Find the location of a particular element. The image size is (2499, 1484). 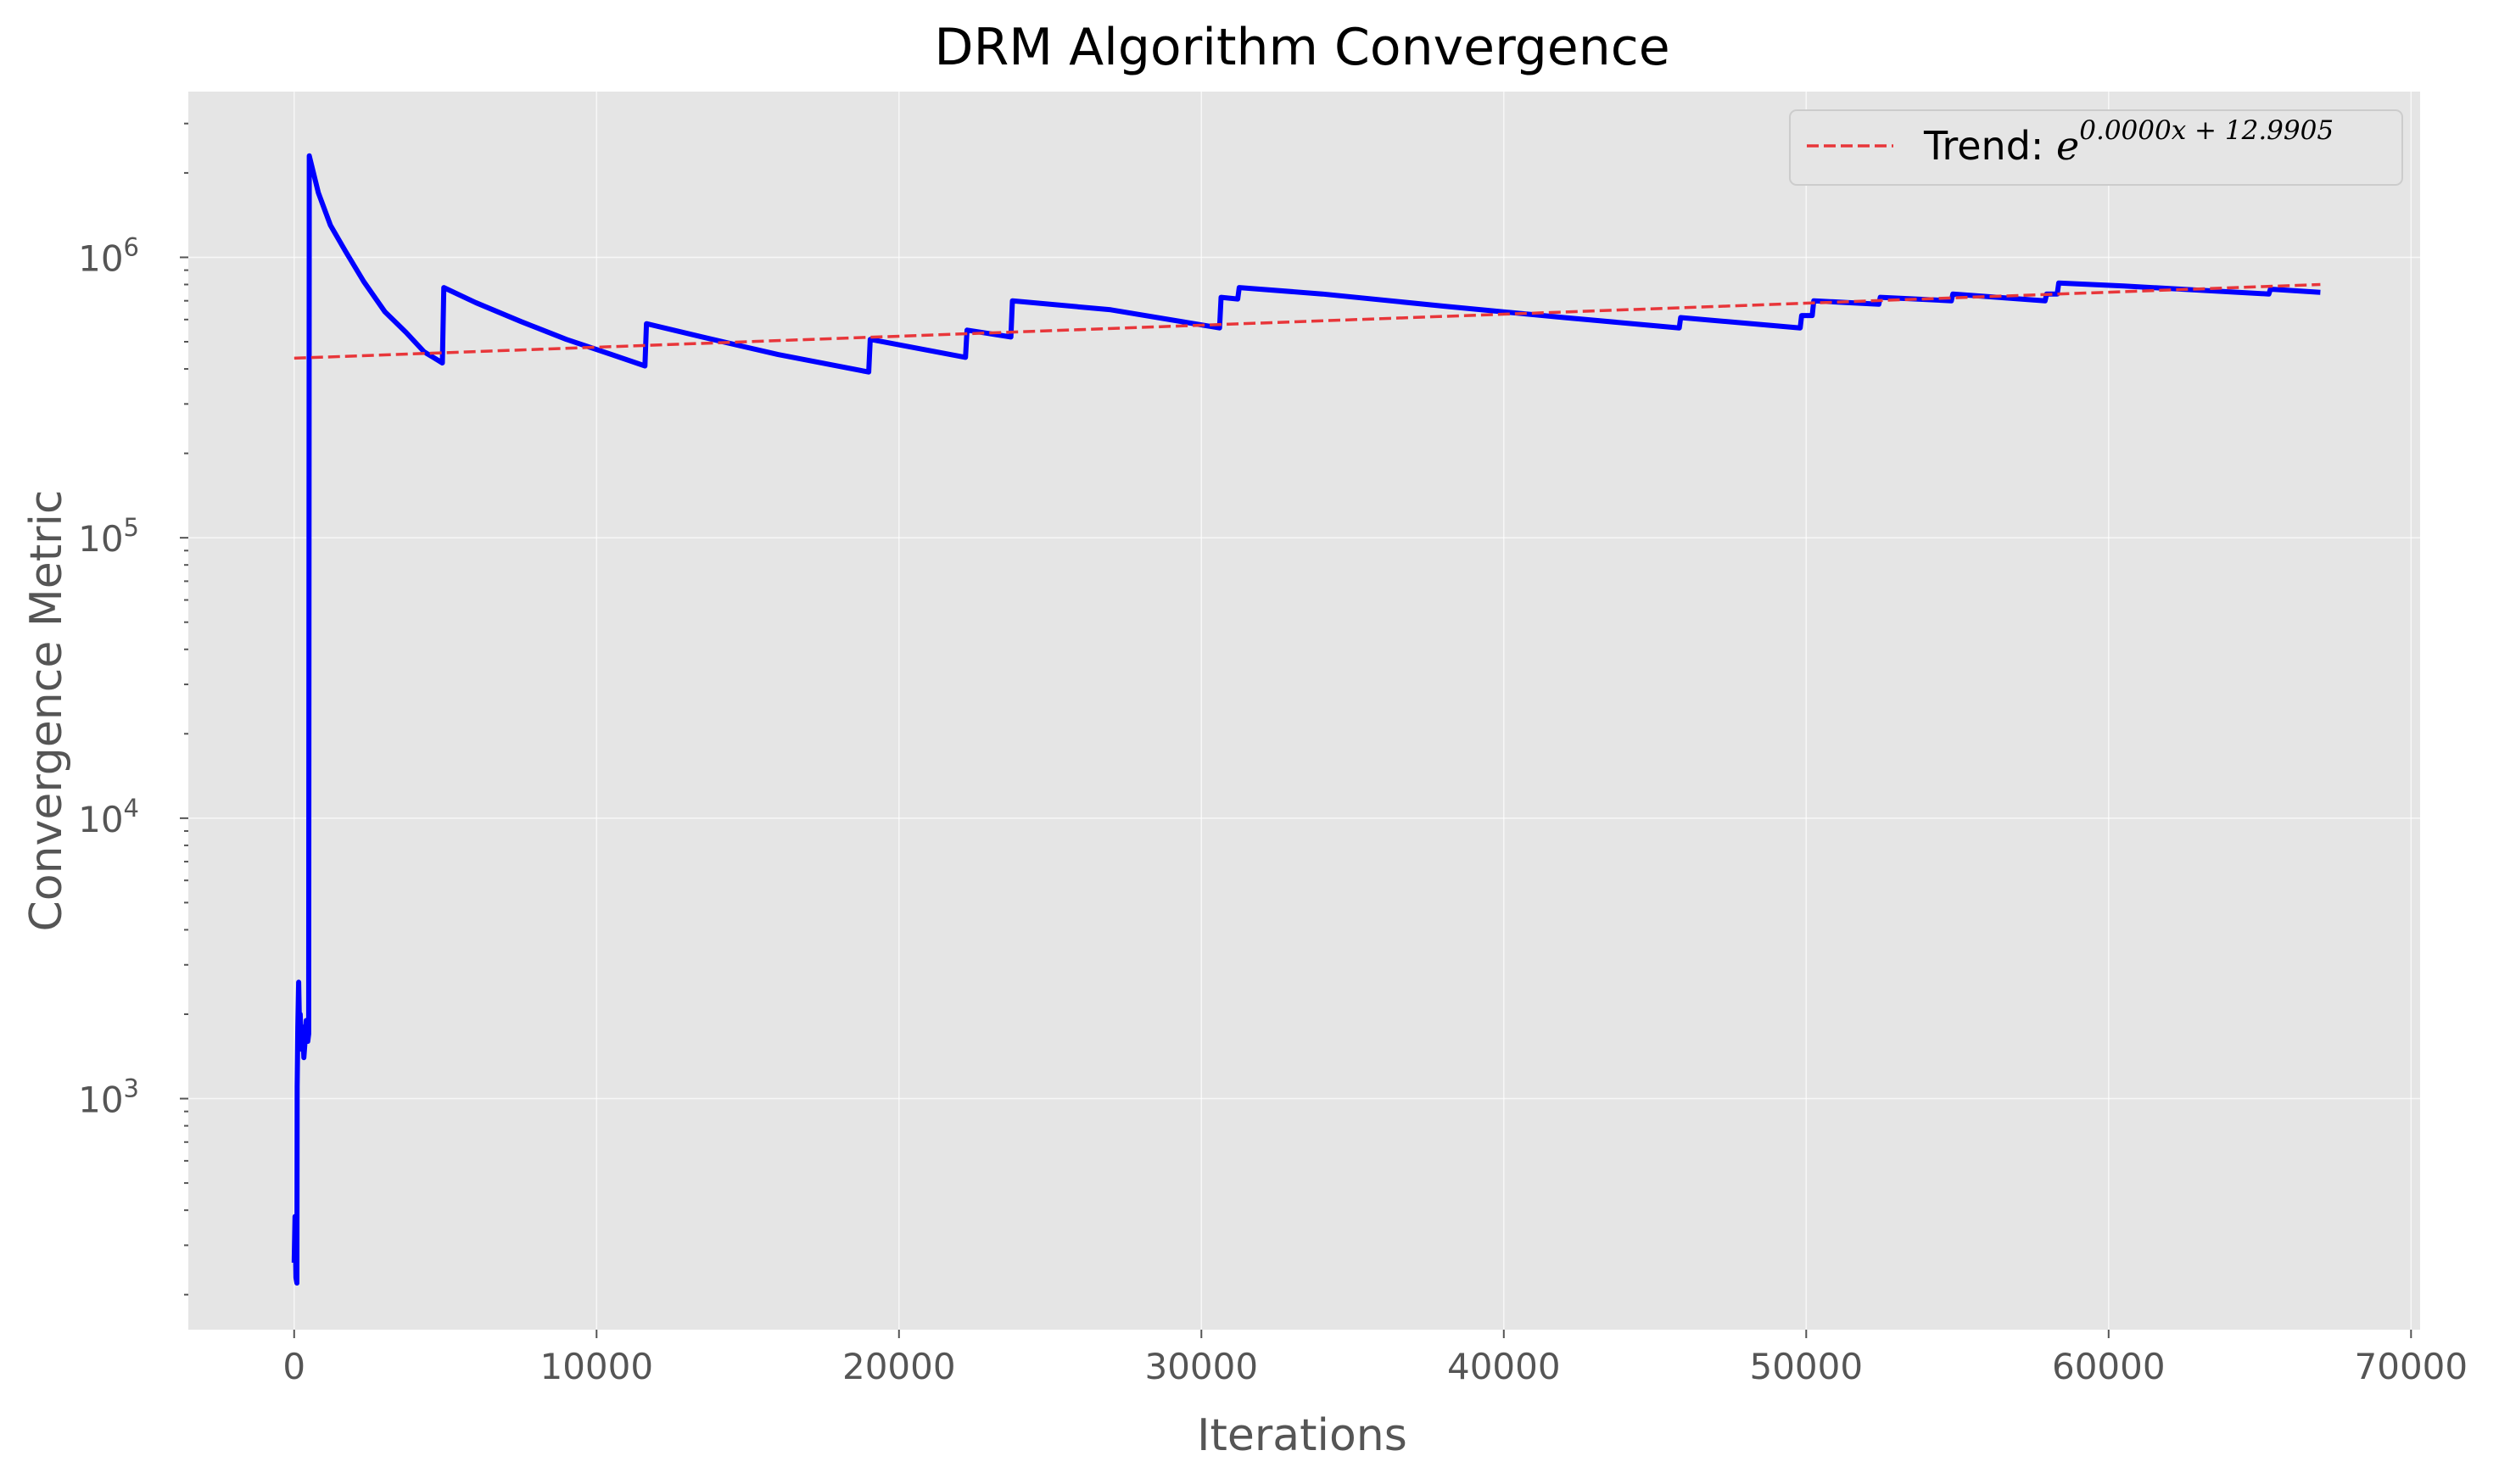

x-tick-label: 10000 is located at coordinates (596, 1366).